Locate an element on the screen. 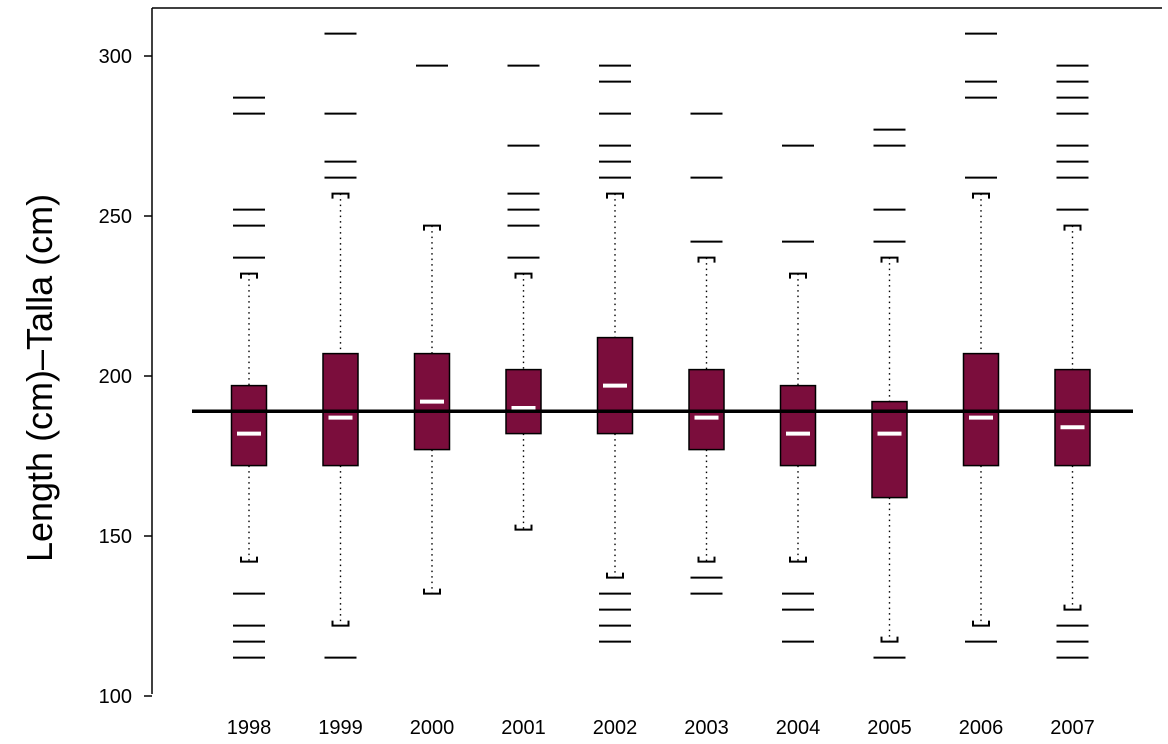  box-2002 is located at coordinates (615, 353).